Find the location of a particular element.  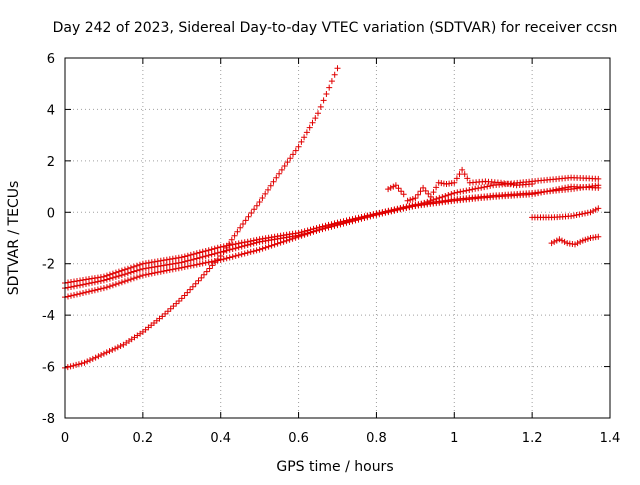

x-tick-label: 1 is located at coordinates (454, 438).